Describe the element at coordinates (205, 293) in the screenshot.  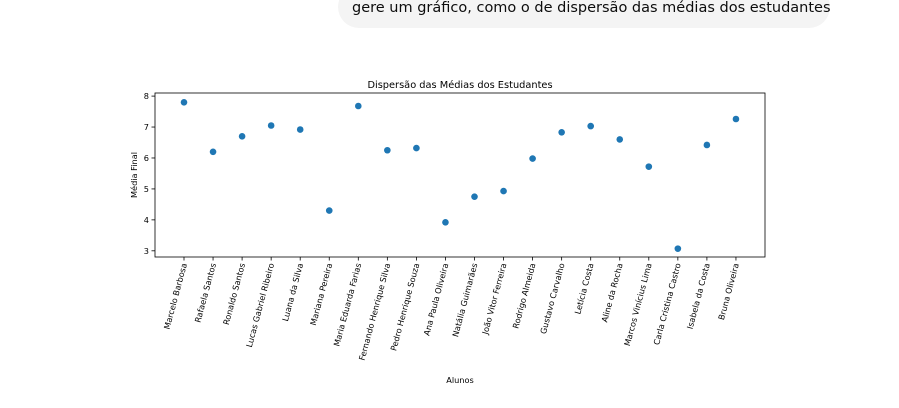
I see `x-tick-label: Rafaela Santos` at that location.